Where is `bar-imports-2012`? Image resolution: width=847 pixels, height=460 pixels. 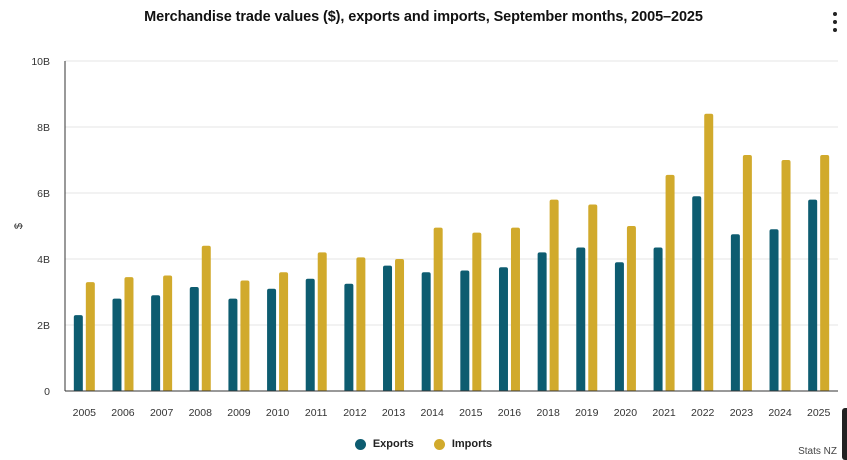 bar-imports-2012 is located at coordinates (361, 324).